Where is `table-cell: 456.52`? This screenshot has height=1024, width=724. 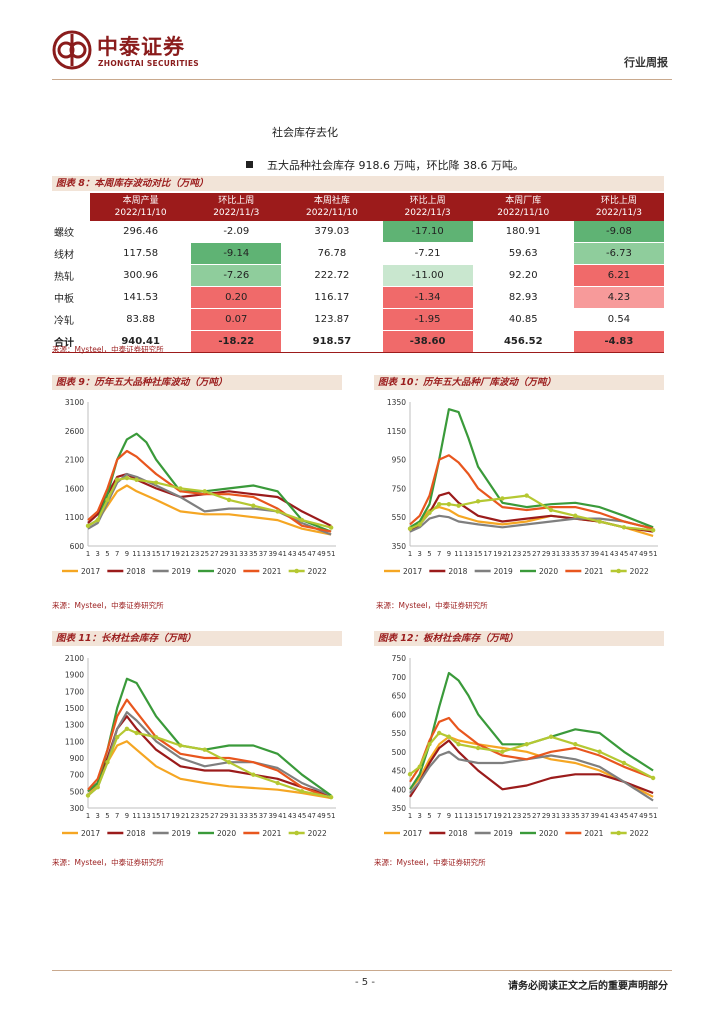
table-cell: 456.52 is located at coordinates (523, 341).